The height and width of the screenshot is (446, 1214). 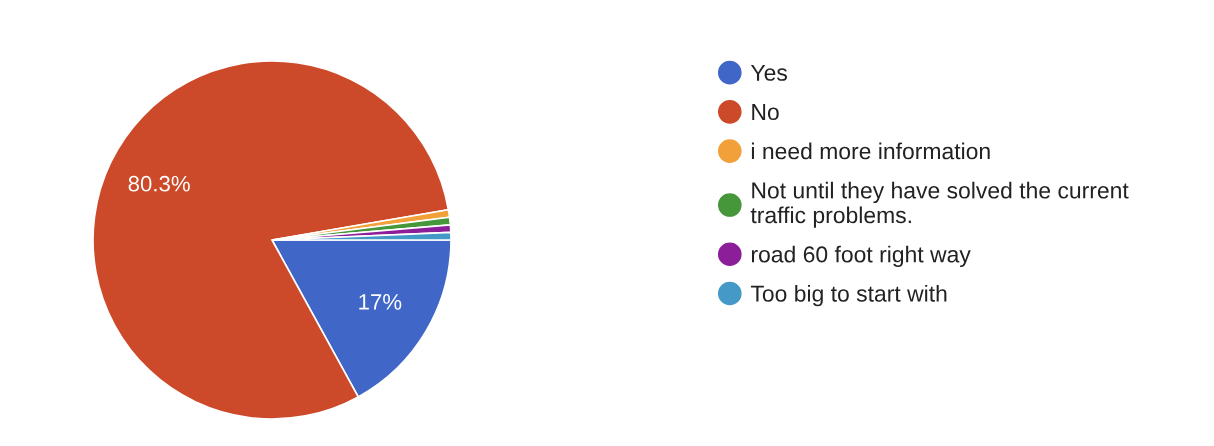 I want to click on data-label: 17%, so click(x=380, y=302).